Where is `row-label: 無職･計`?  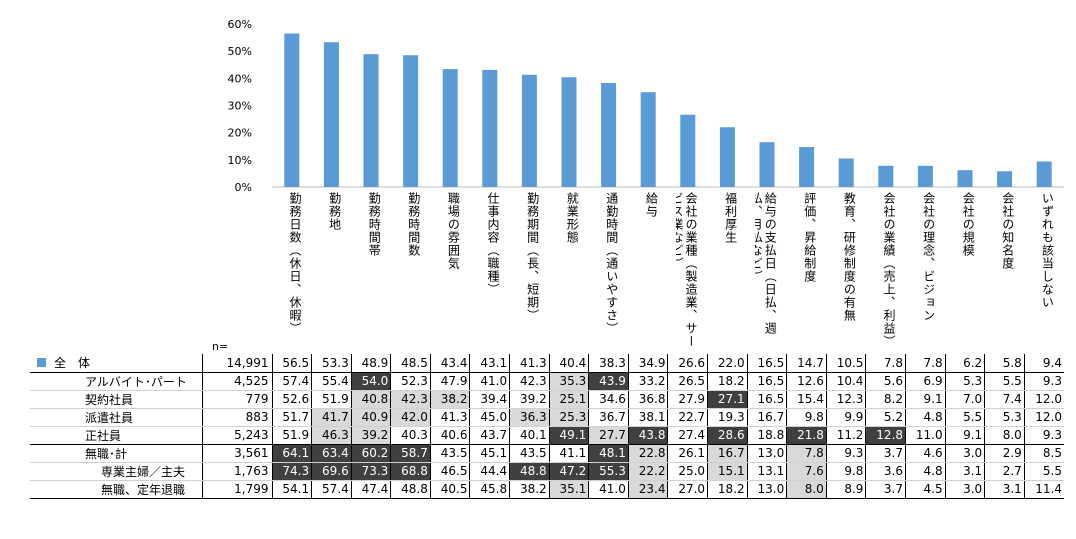
row-label: 無職･計 is located at coordinates (116, 453).